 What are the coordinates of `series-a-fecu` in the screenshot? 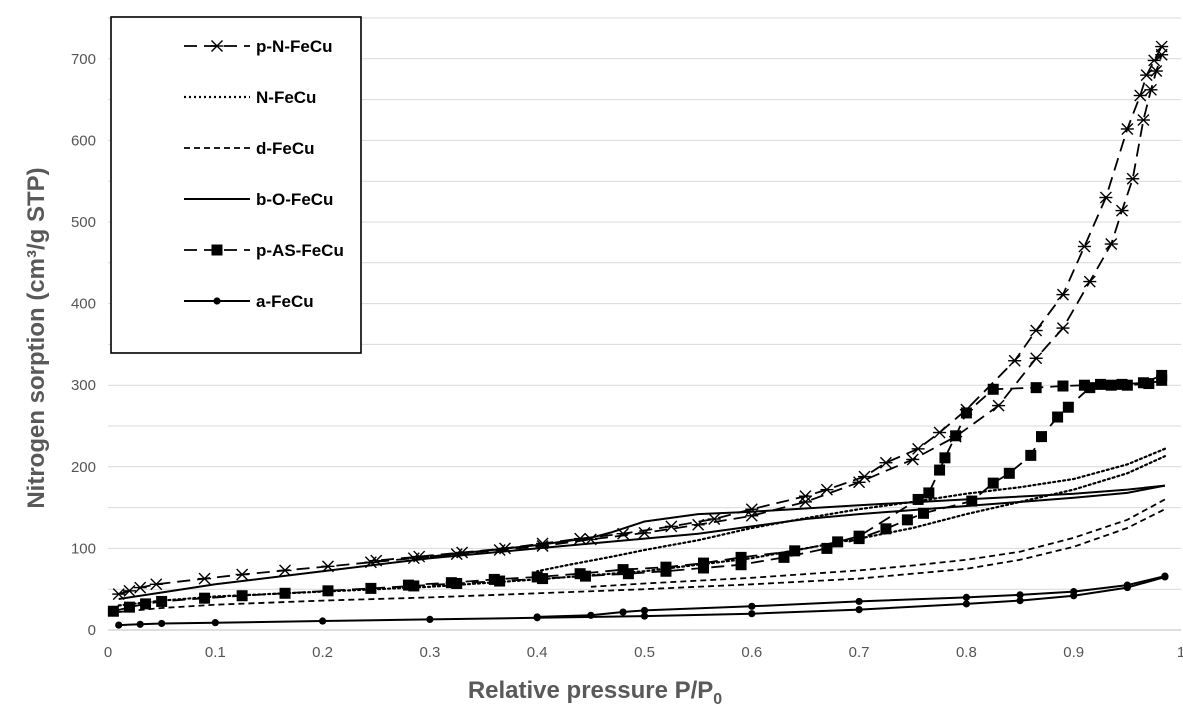 It's located at (642, 600).